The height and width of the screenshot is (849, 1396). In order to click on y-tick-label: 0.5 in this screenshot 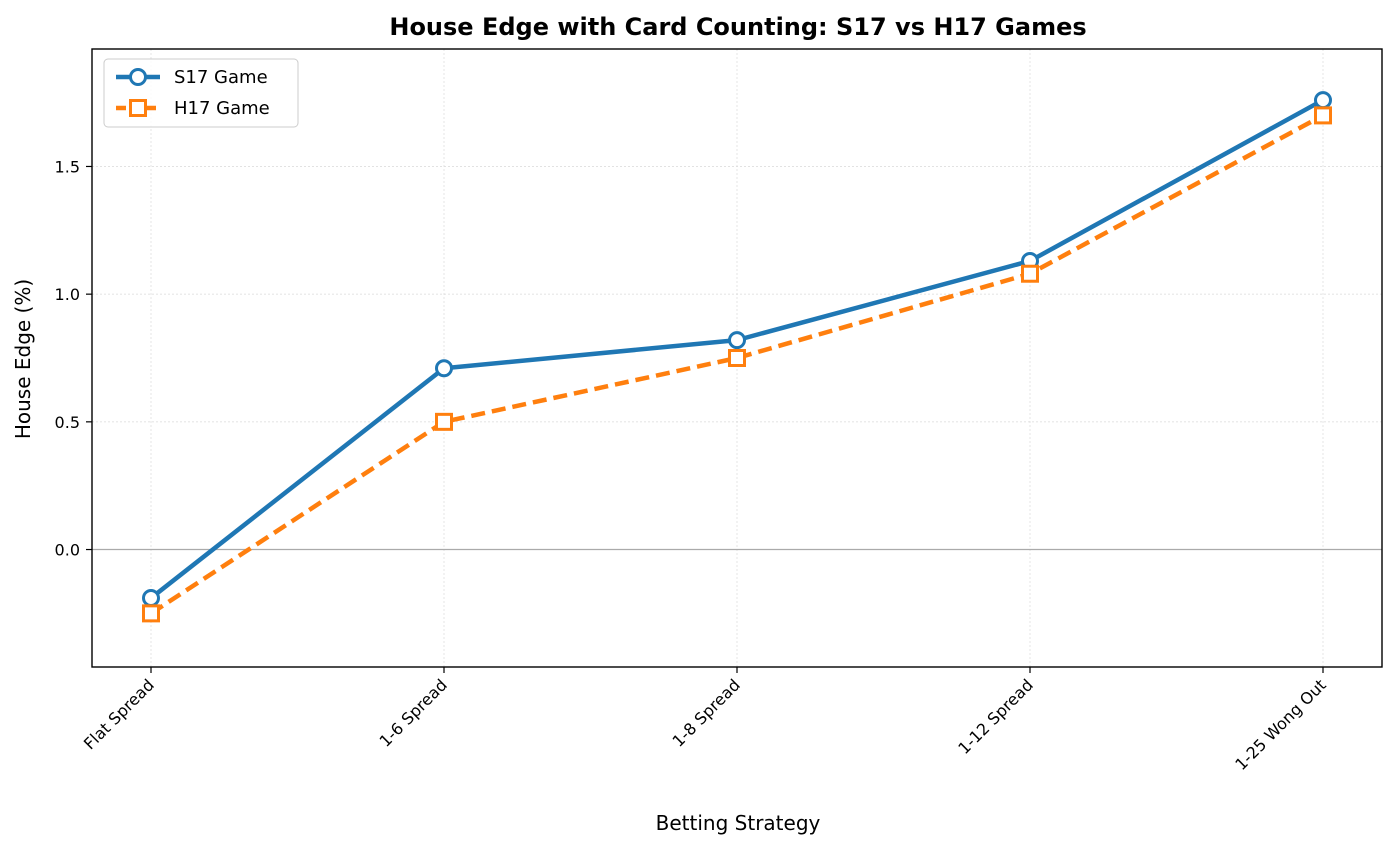, I will do `click(67, 422)`.